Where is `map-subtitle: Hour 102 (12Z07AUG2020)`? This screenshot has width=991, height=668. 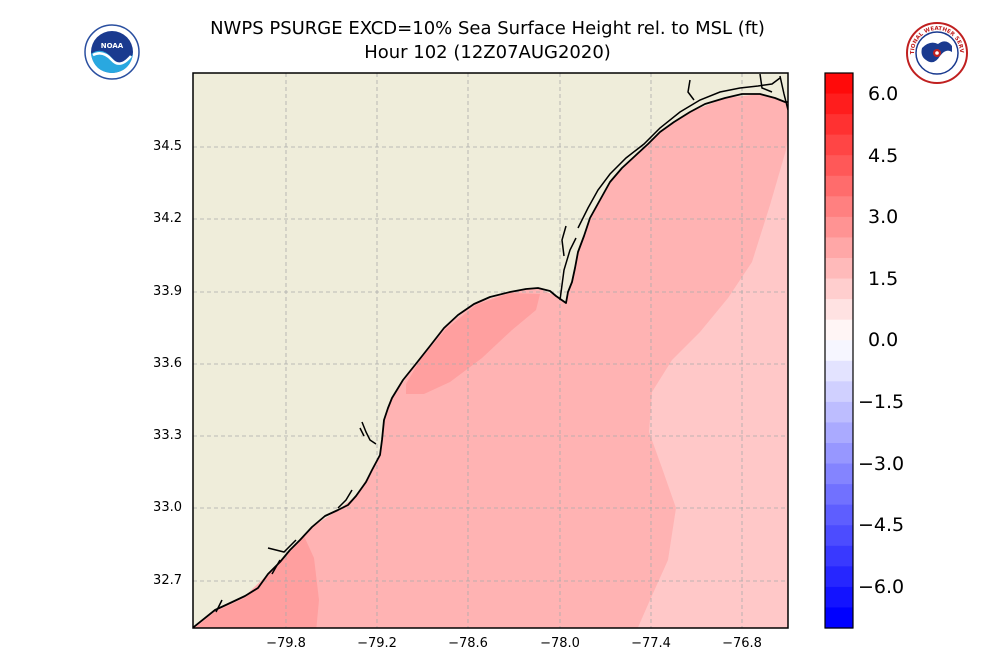 map-subtitle: Hour 102 (12Z07AUG2020) is located at coordinates (487, 52).